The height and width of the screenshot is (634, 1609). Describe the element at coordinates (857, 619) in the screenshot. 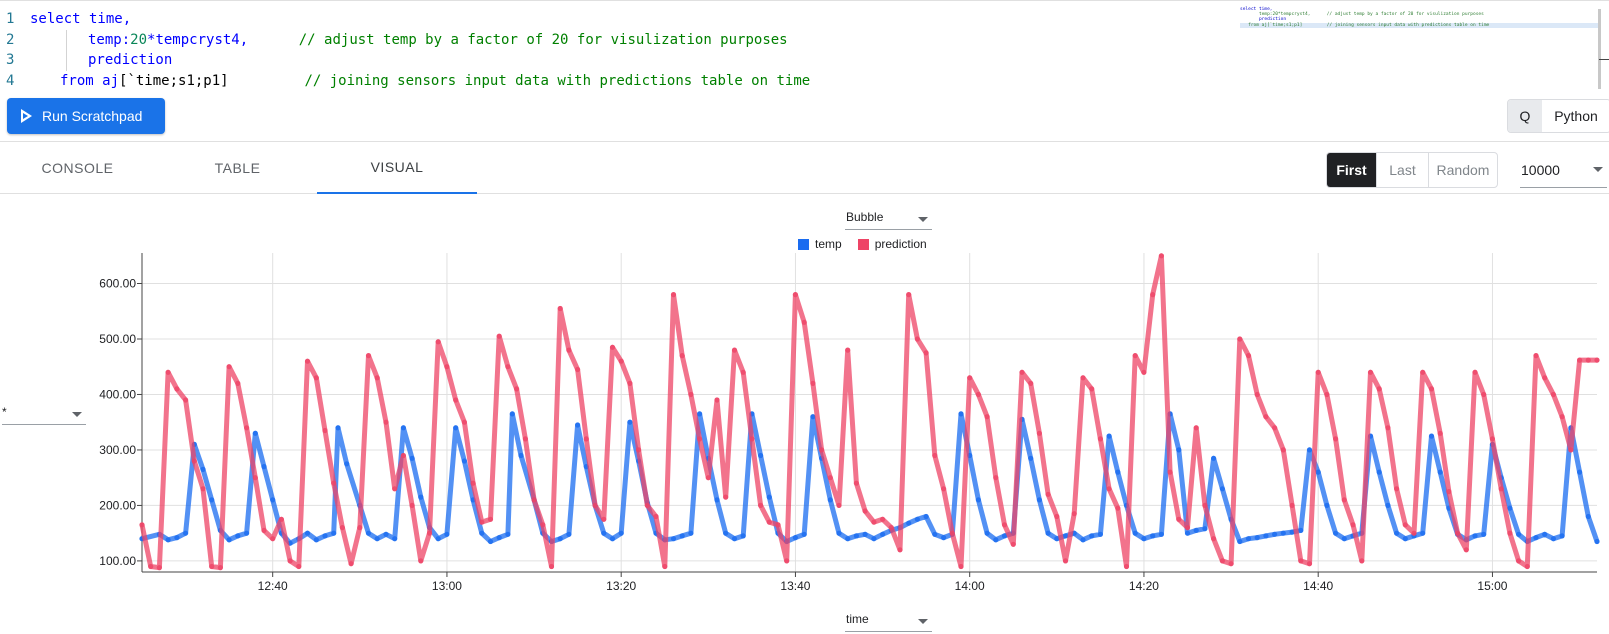

I see `x-axis-value: time` at that location.